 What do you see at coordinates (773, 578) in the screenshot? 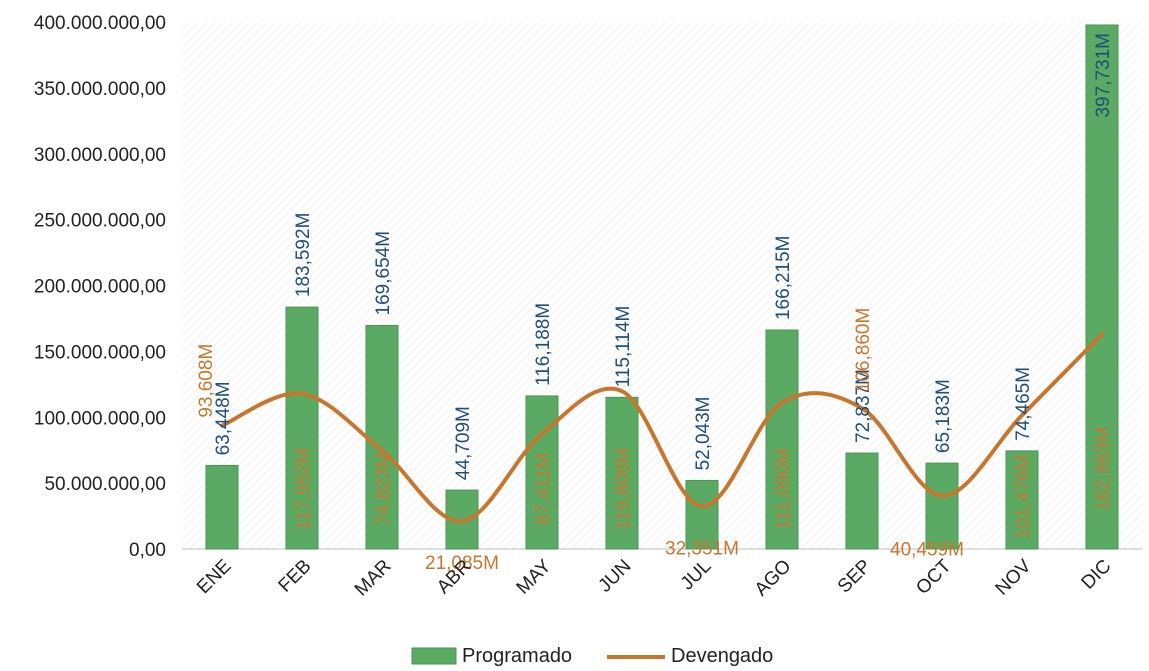
I see `x-tick-label: AGO` at bounding box center [773, 578].